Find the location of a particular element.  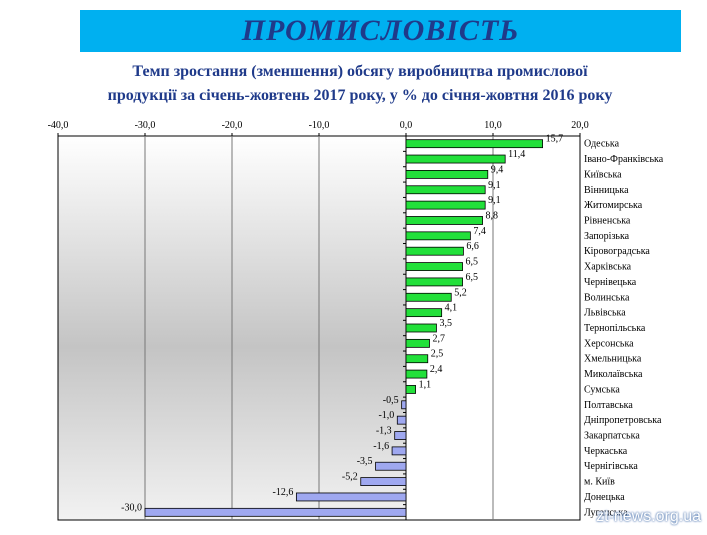

category-label: Дніпропетровська is located at coordinates (623, 420).